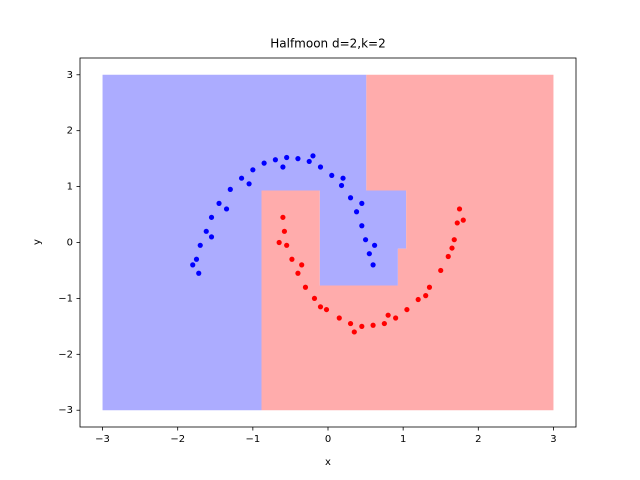 This screenshot has width=640, height=480. I want to click on chart-title: Halfmoon d=2,k=2, so click(328, 44).